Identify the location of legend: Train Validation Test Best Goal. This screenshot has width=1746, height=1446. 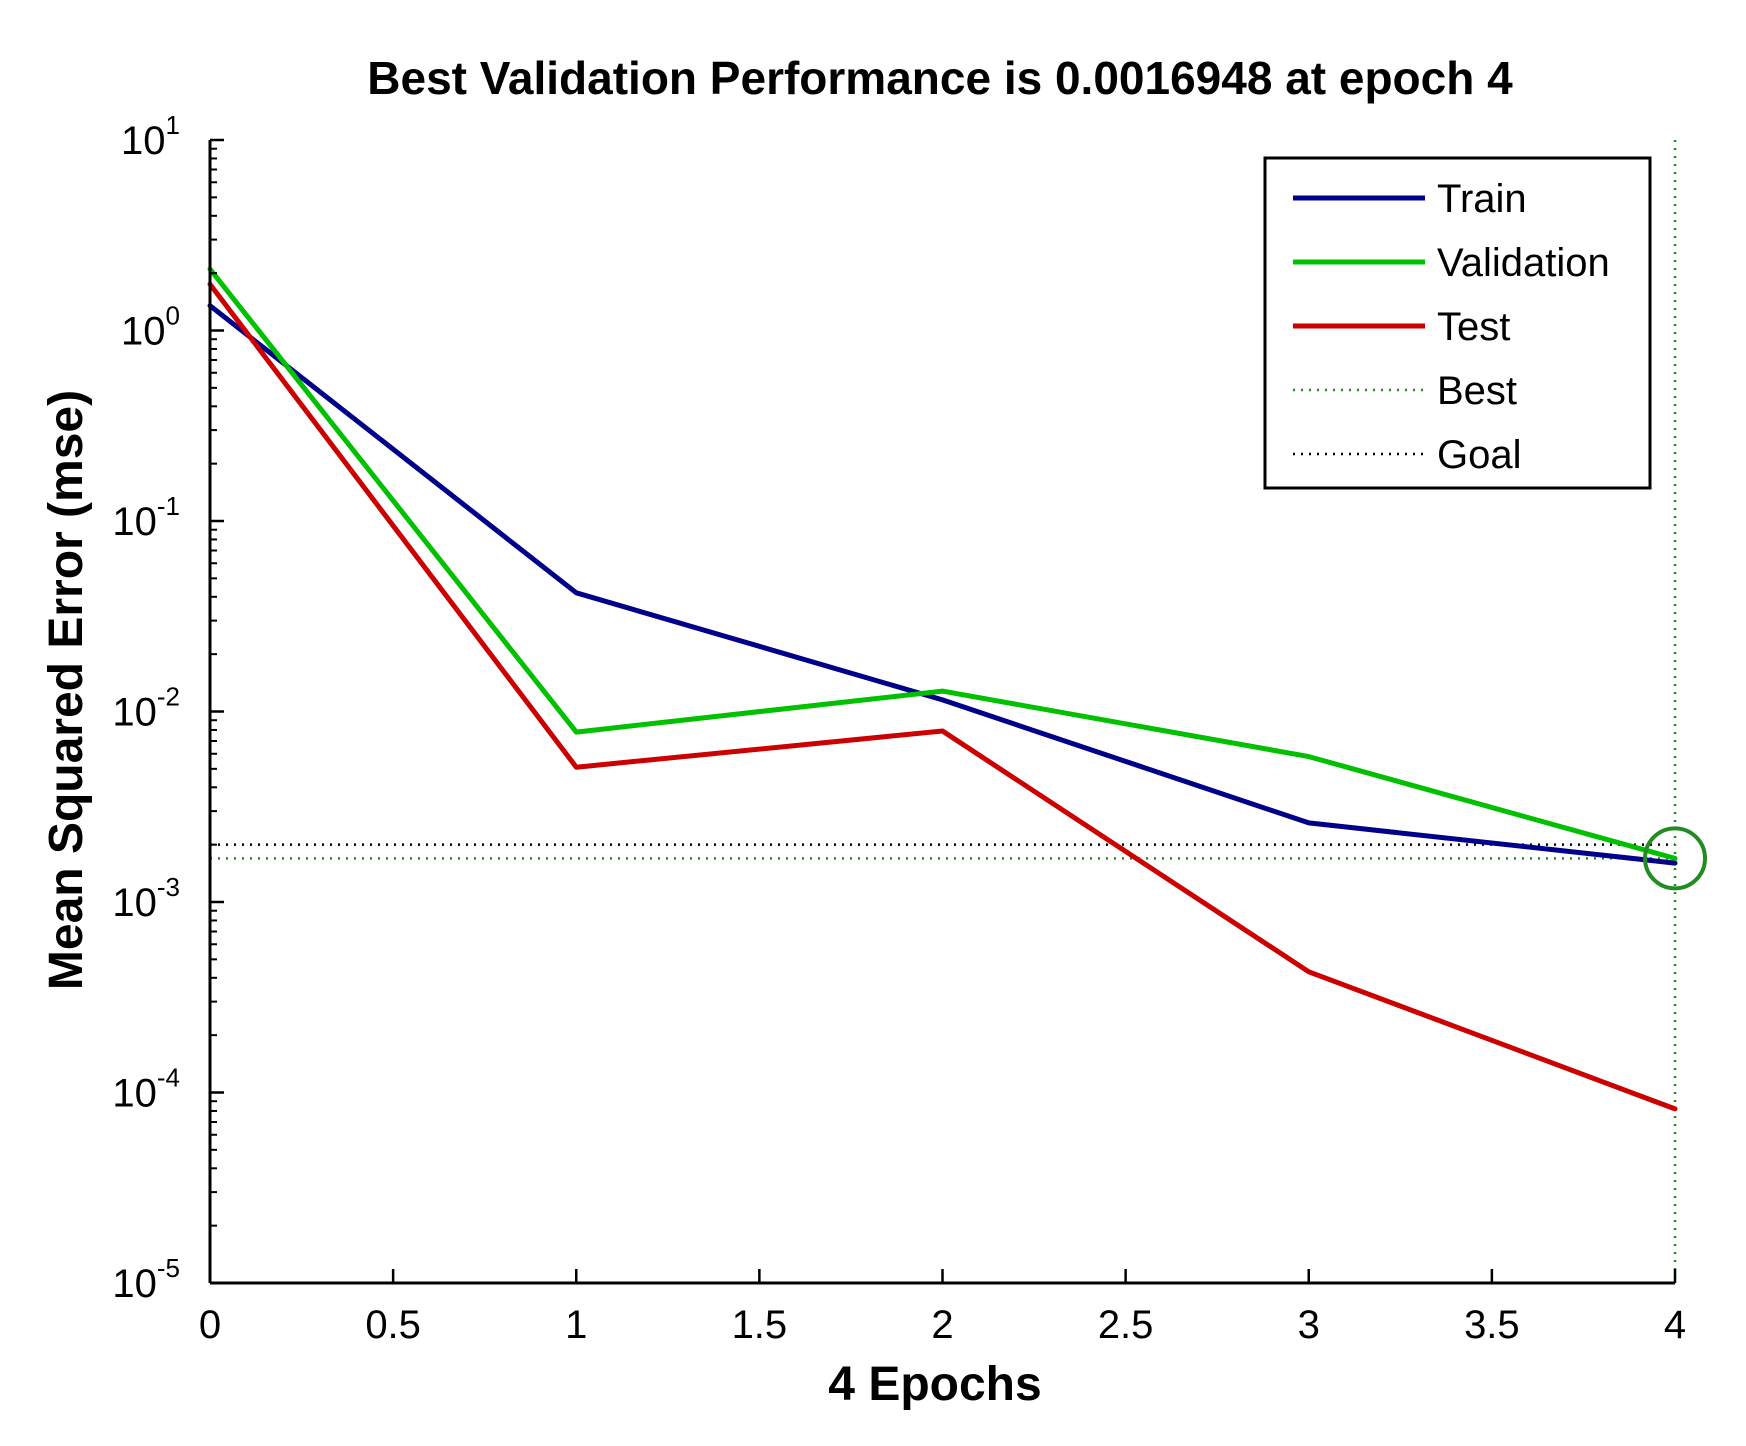
(1457, 323).